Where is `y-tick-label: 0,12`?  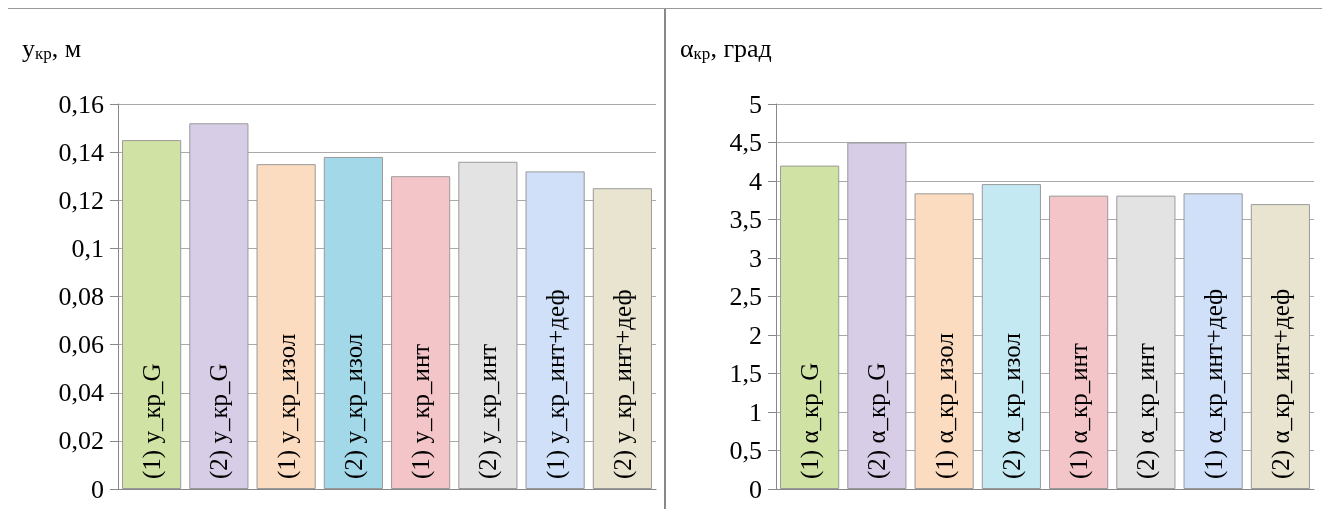 y-tick-label: 0,12 is located at coordinates (81, 200).